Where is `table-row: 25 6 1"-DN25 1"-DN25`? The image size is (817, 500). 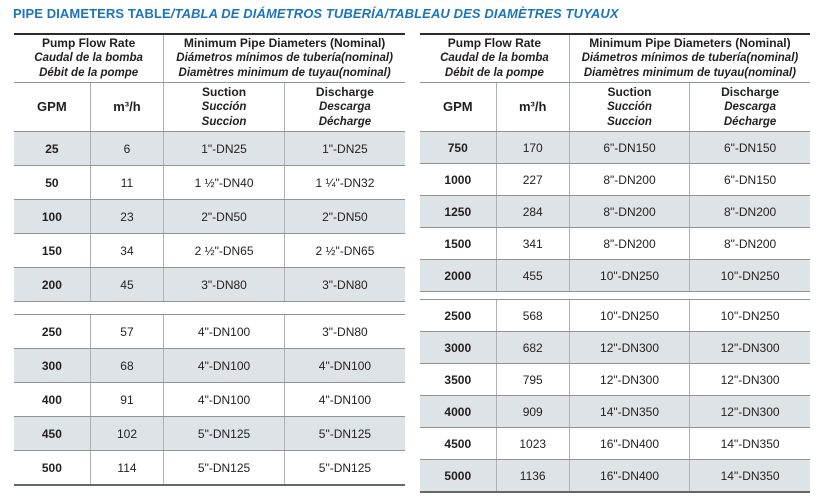 table-row: 25 6 1"-DN25 1"-DN25 is located at coordinates (209, 148).